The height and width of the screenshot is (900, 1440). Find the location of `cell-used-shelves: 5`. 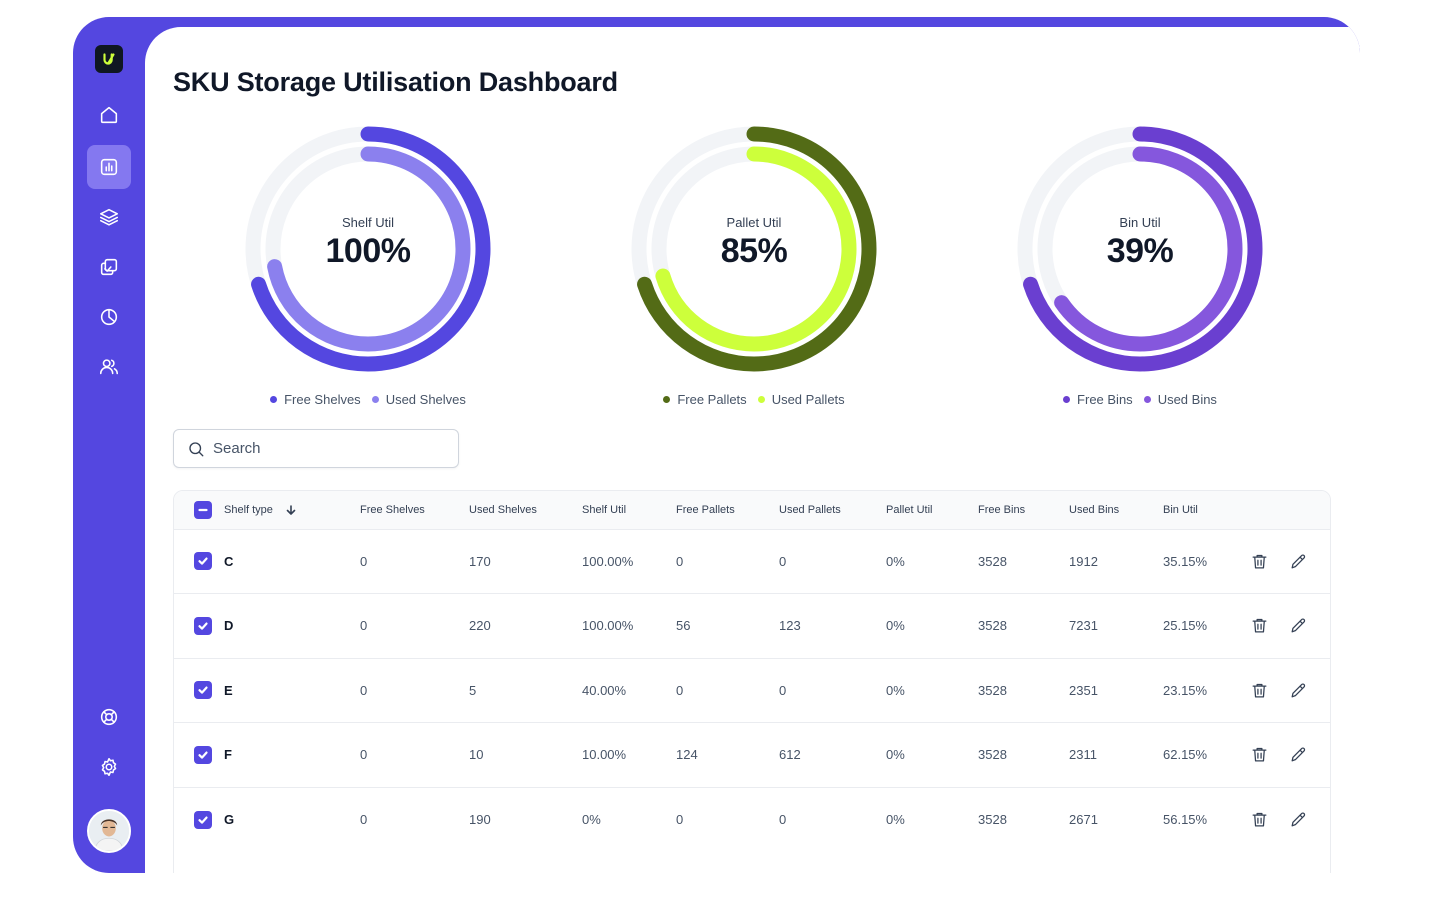

cell-used-shelves: 5 is located at coordinates (473, 690).